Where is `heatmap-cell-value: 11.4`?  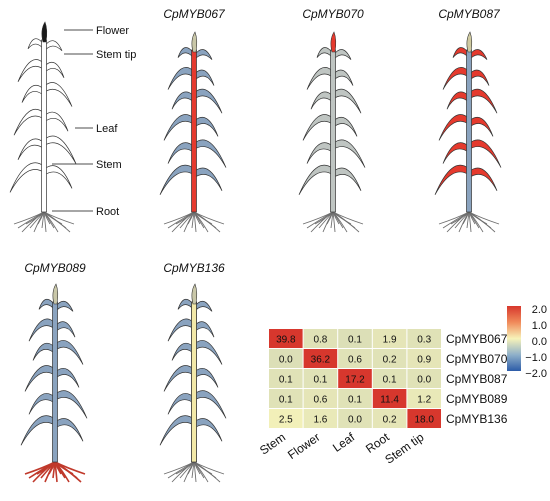 heatmap-cell-value: 11.4 is located at coordinates (389, 400).